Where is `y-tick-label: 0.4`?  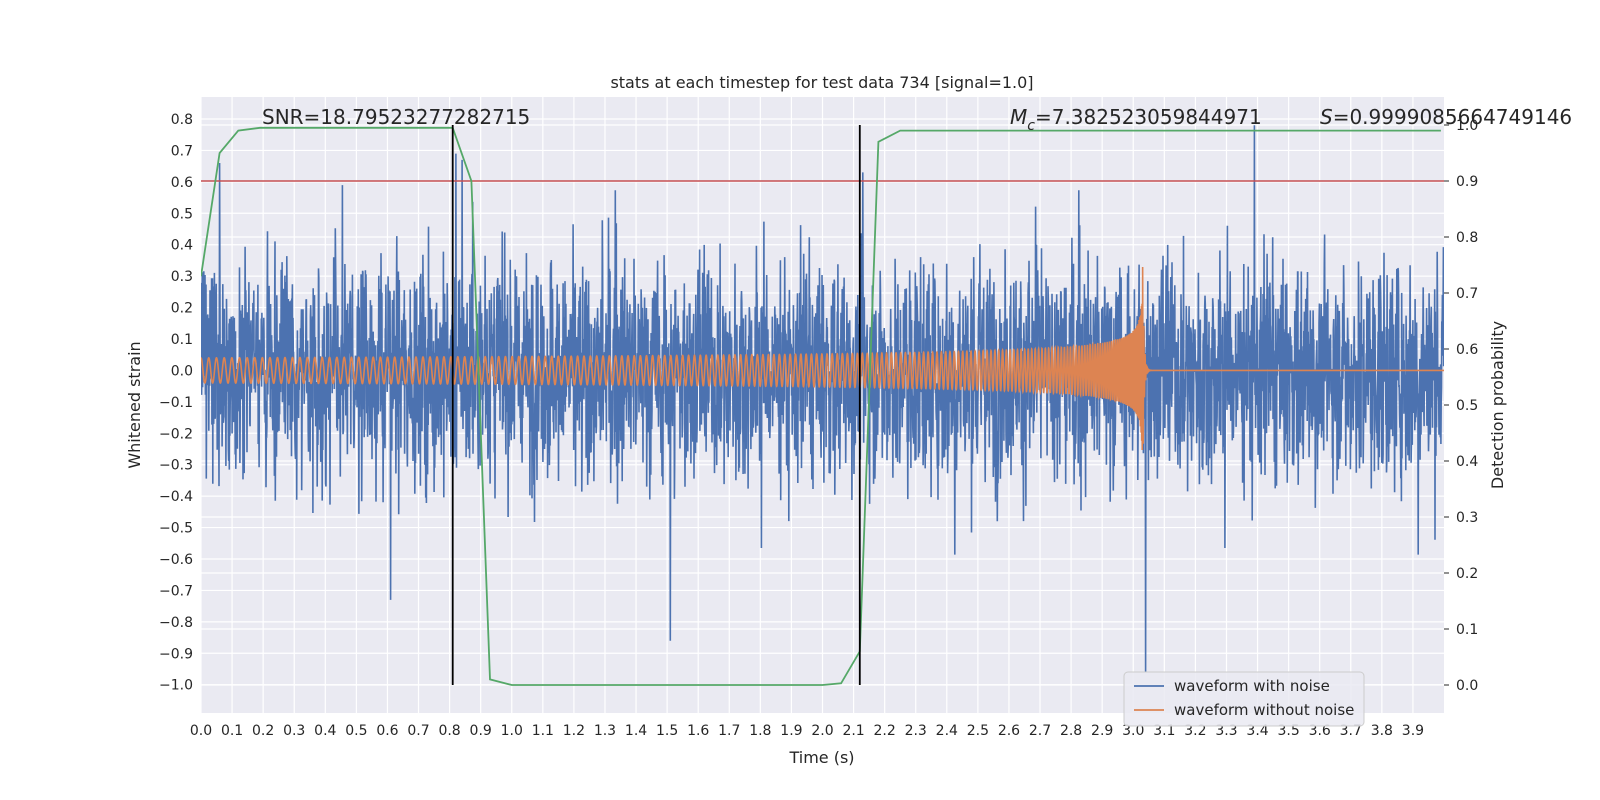 y-tick-label: 0.4 is located at coordinates (182, 246).